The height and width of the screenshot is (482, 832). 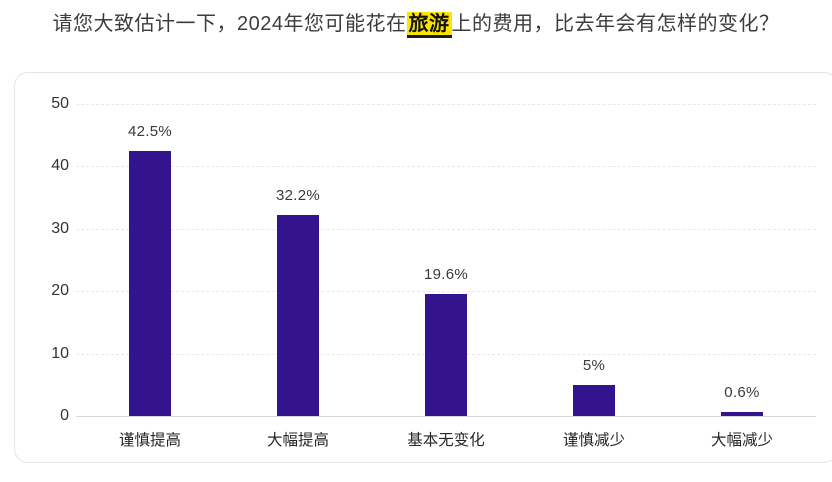 What do you see at coordinates (446, 274) in the screenshot?
I see `bar-value-label: 19.6%` at bounding box center [446, 274].